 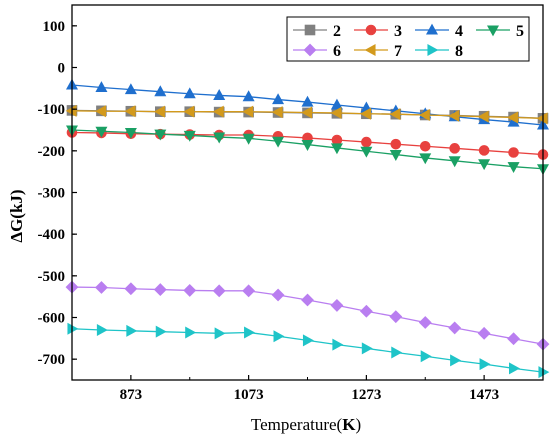 I want to click on y-tick-label: -700, so click(x=52, y=360).